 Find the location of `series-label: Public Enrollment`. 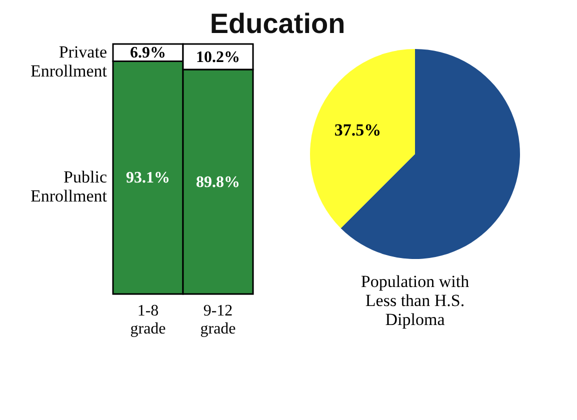

series-label: Public Enrollment is located at coordinates (69, 187).